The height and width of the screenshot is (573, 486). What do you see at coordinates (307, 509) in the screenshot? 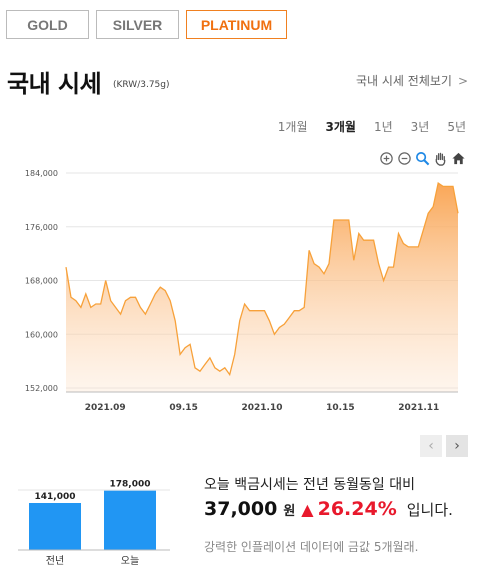
I see `up-arrow-icon: ▲` at bounding box center [307, 509].